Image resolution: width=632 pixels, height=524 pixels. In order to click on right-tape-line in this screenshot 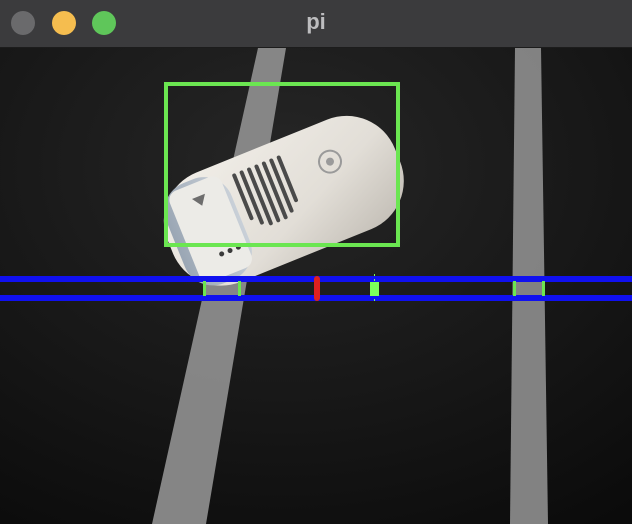, I will do `click(529, 286)`.